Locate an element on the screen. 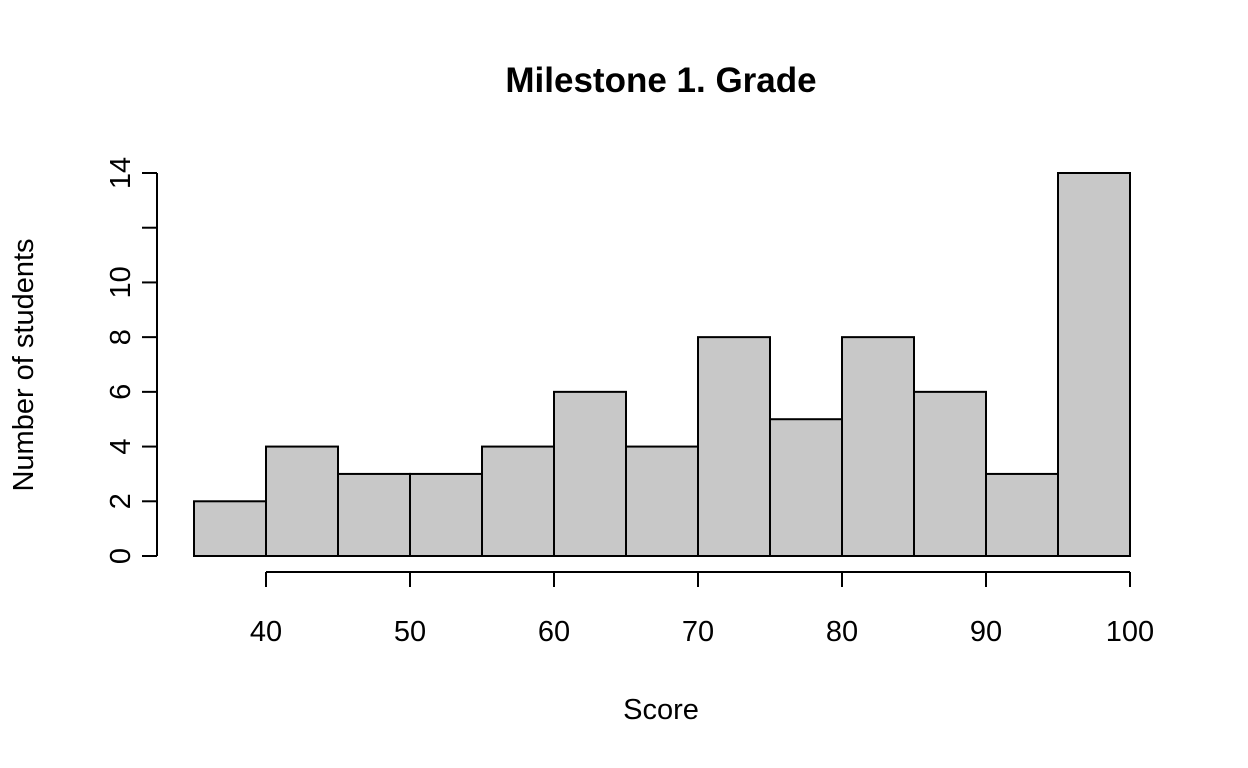 Image resolution: width=1248 pixels, height=768 pixels. x-tick-label: 50 is located at coordinates (410, 632).